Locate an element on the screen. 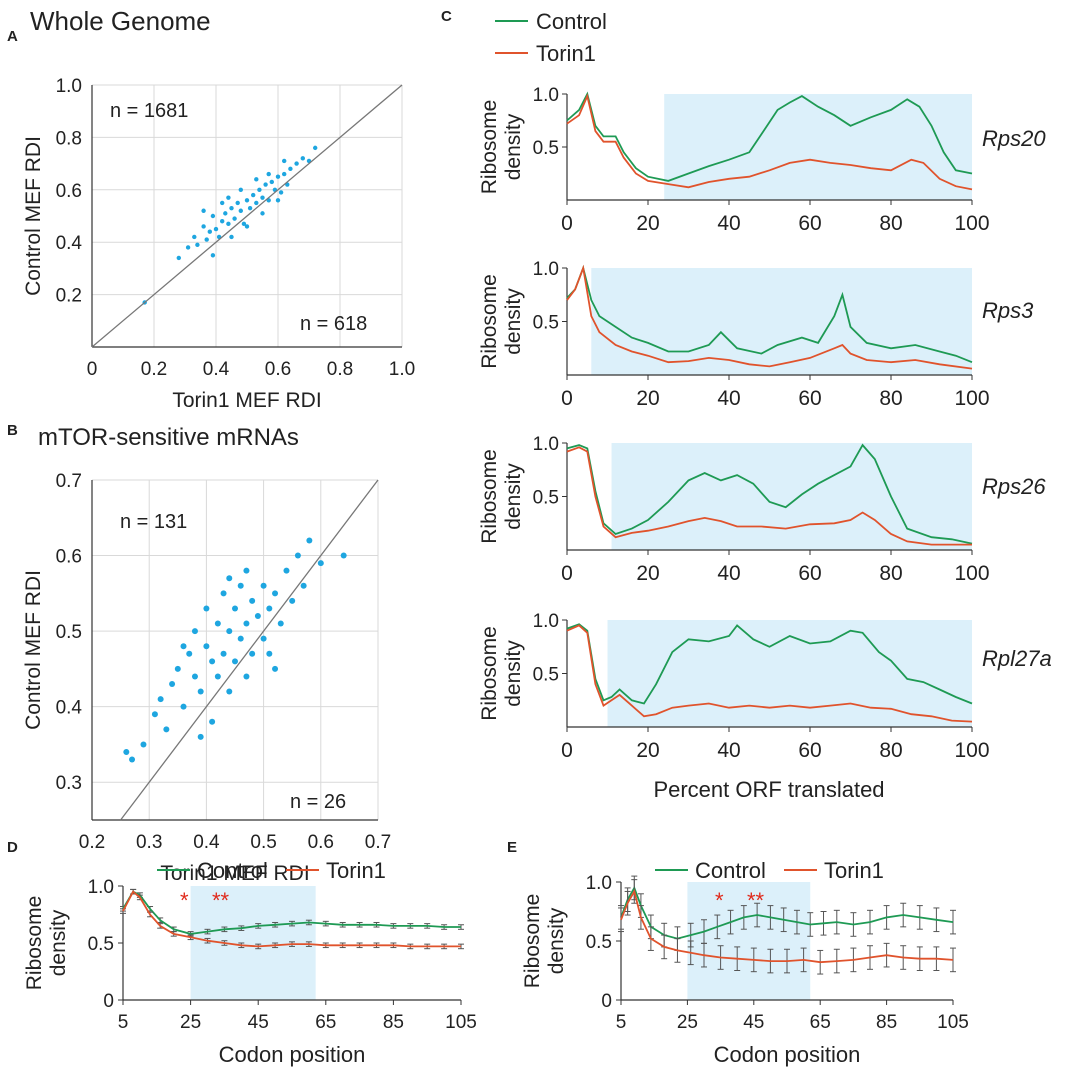  x-tick-label: 25 is located at coordinates (190, 1022).